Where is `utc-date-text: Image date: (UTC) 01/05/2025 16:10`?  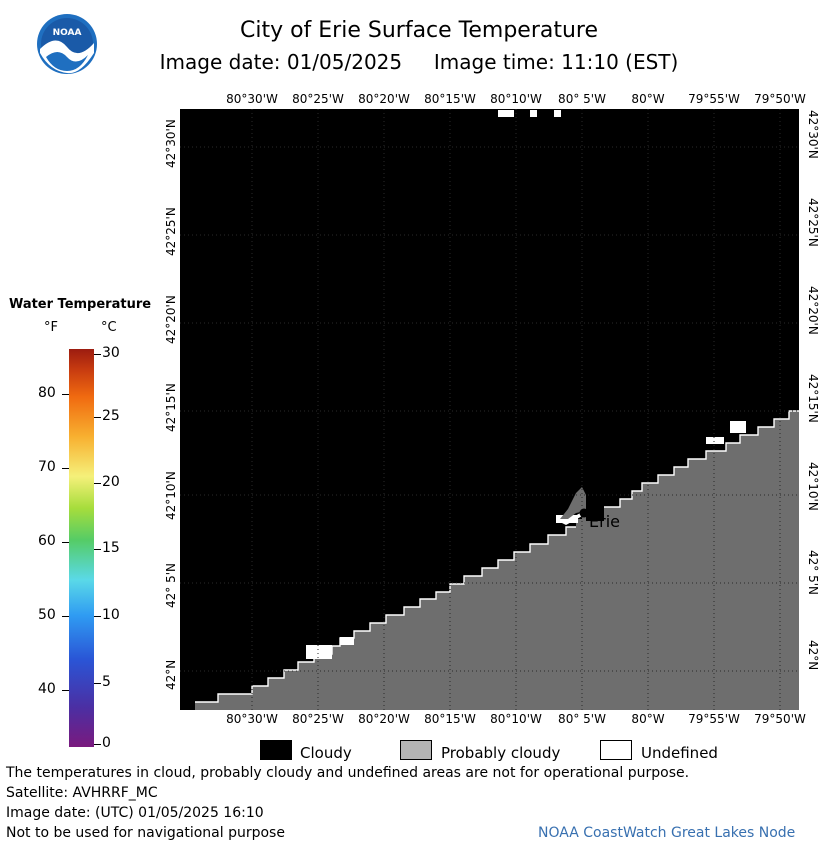
utc-date-text: Image date: (UTC) 01/05/2025 16:10 is located at coordinates (135, 813).